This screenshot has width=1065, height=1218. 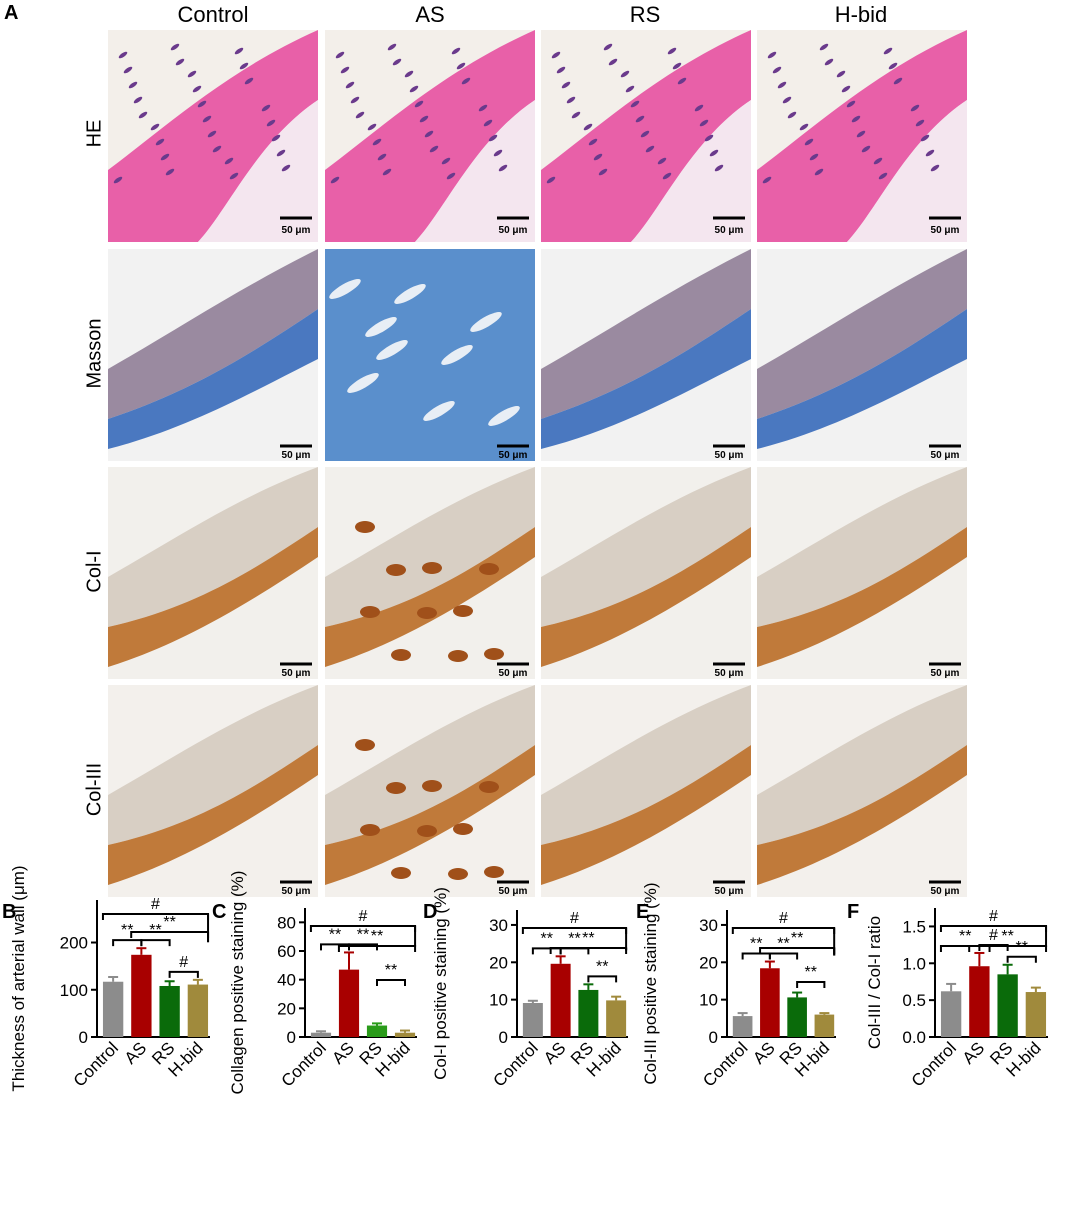 What do you see at coordinates (646, 791) in the screenshot?
I see `micrograph-col-iii-rs: 50 μm` at bounding box center [646, 791].